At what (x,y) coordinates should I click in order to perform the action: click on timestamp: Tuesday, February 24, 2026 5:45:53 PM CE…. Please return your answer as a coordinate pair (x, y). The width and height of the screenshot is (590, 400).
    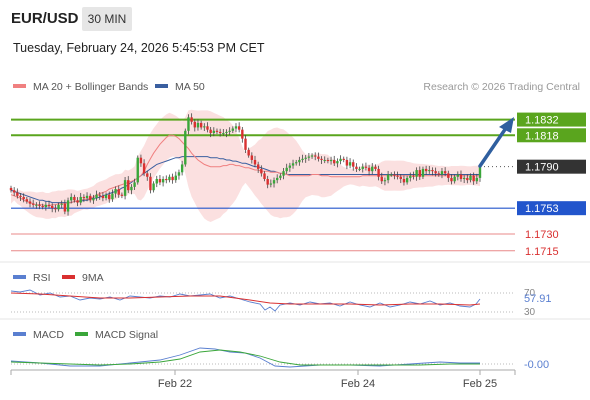
    Looking at the image, I should click on (139, 48).